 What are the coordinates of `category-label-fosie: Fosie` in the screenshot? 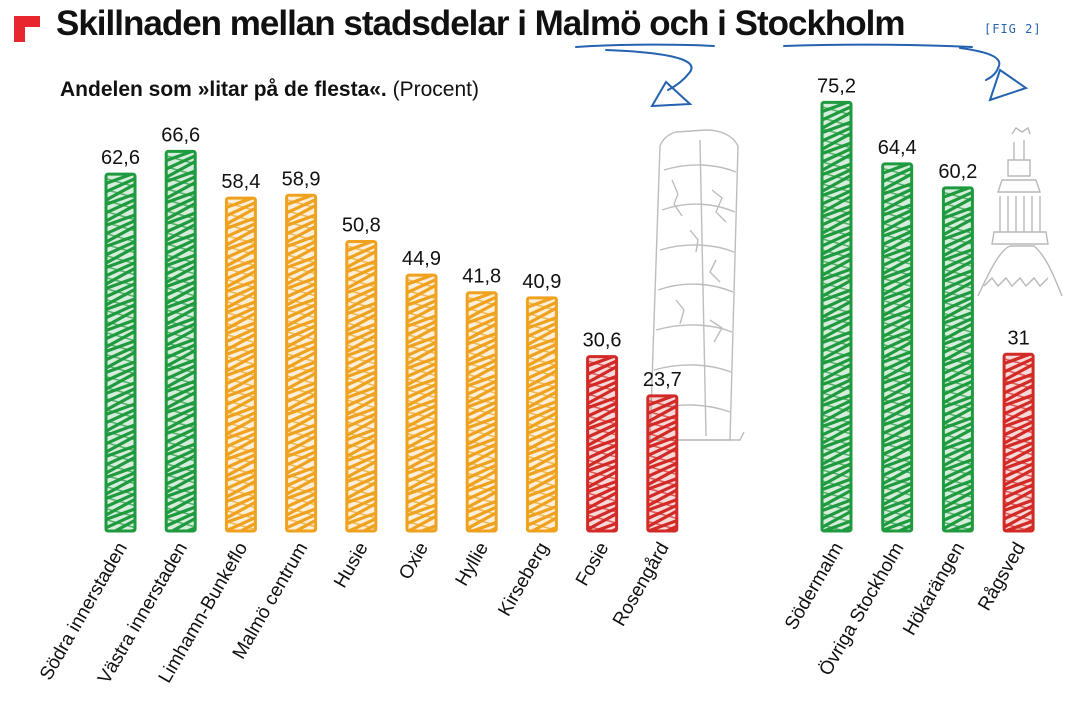 It's located at (592, 564).